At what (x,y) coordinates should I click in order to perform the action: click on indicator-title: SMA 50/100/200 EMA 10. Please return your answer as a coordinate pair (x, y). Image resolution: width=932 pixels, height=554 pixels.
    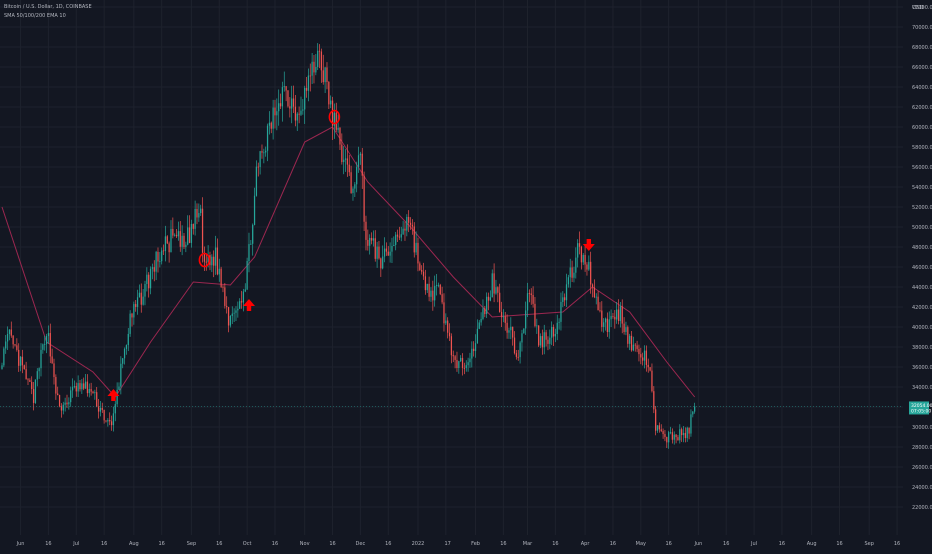
    Looking at the image, I should click on (35, 16).